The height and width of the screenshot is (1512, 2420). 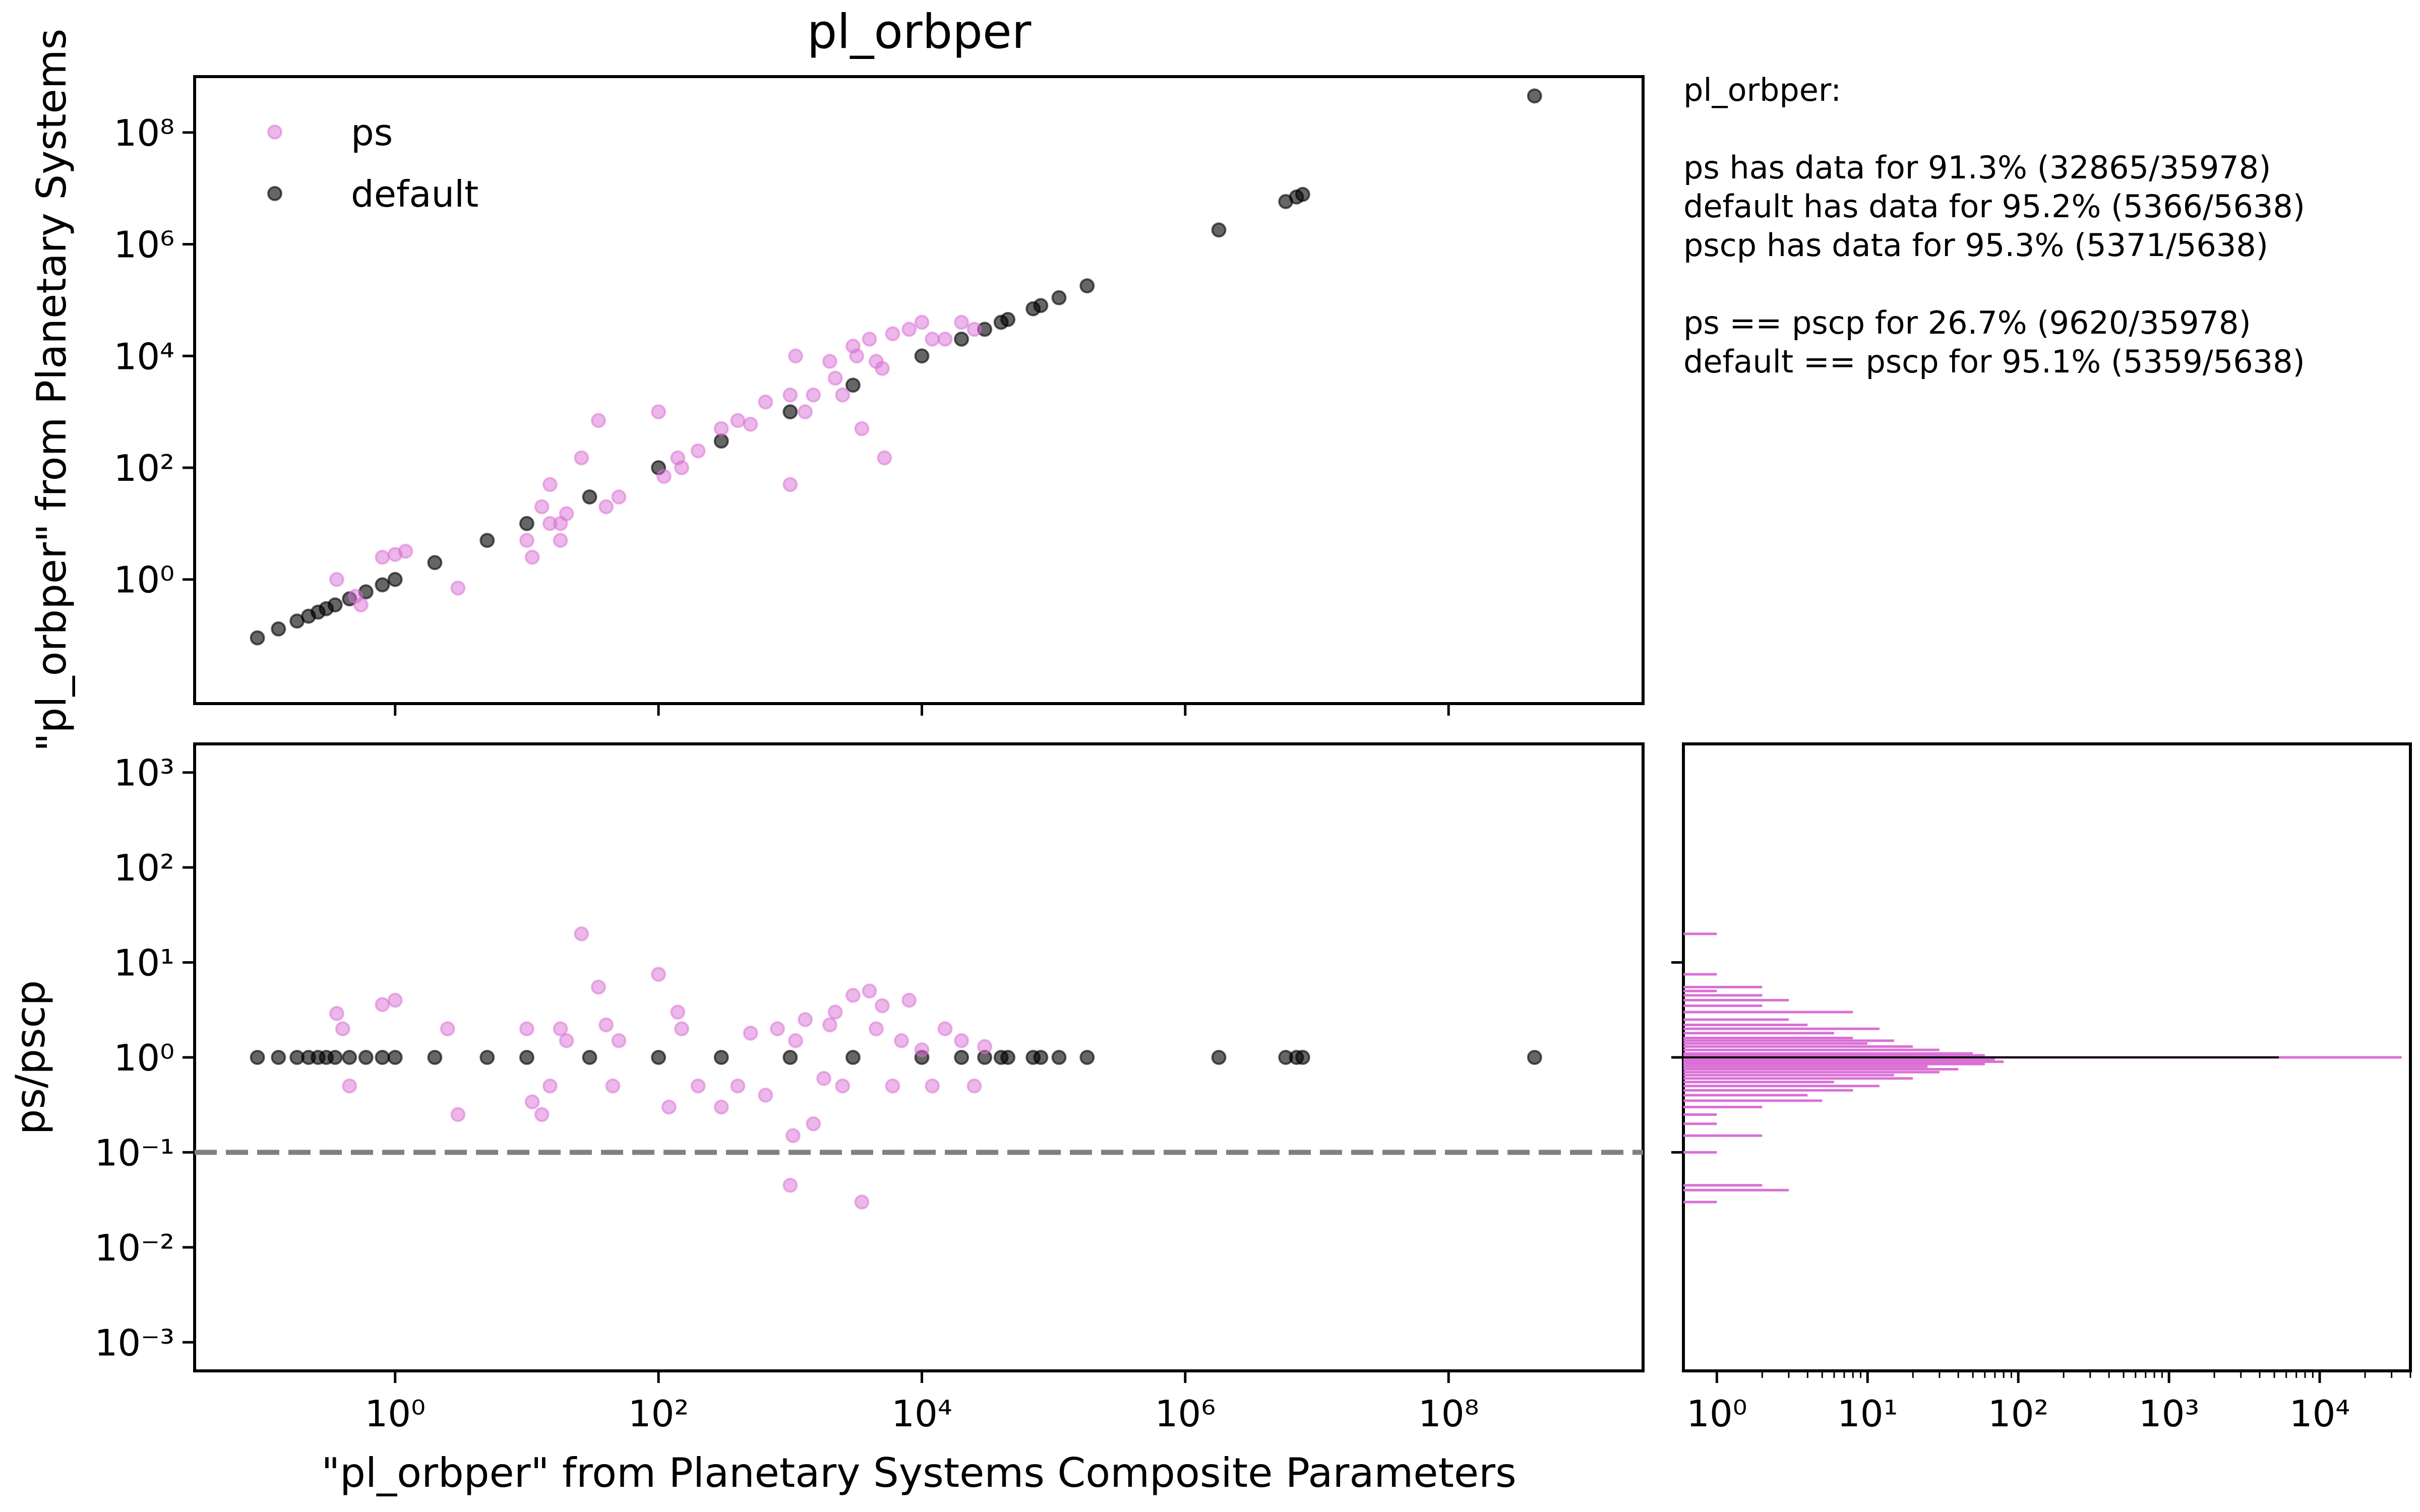 What do you see at coordinates (144, 773) in the screenshot?
I see `y-tick-label: 10³` at bounding box center [144, 773].